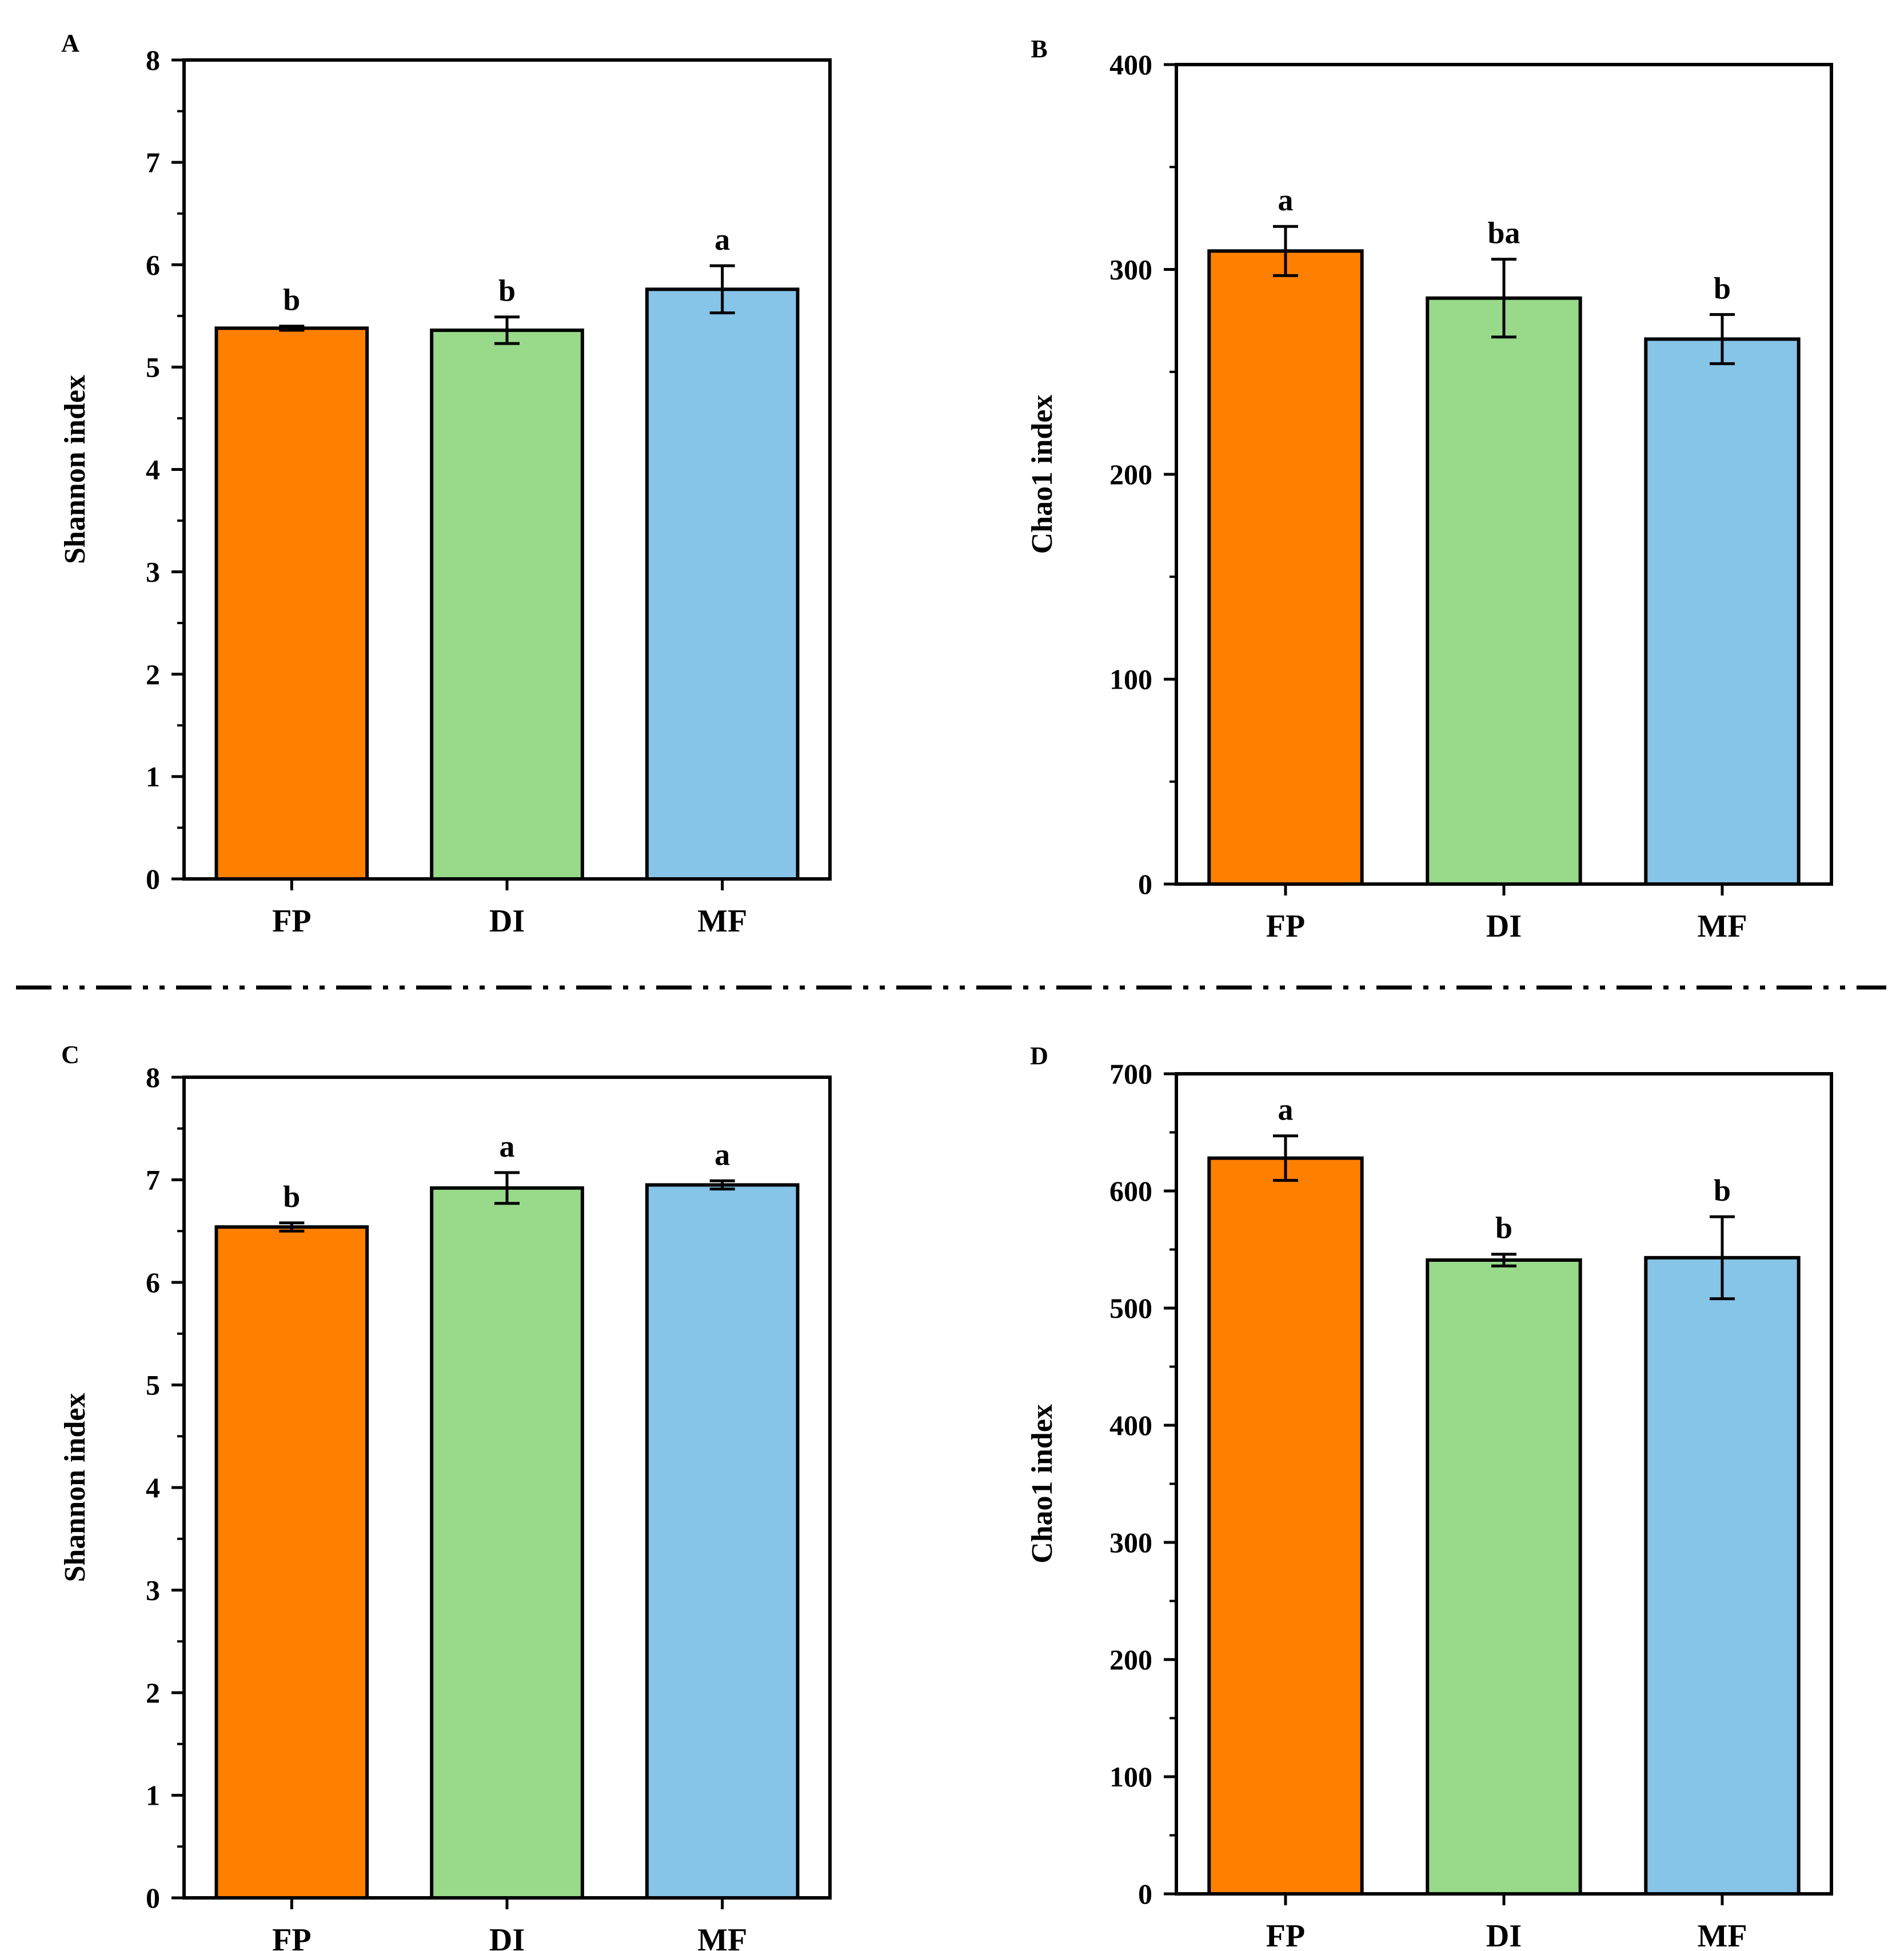  Describe the element at coordinates (1039, 49) in the screenshot. I see `panel-label: B` at that location.